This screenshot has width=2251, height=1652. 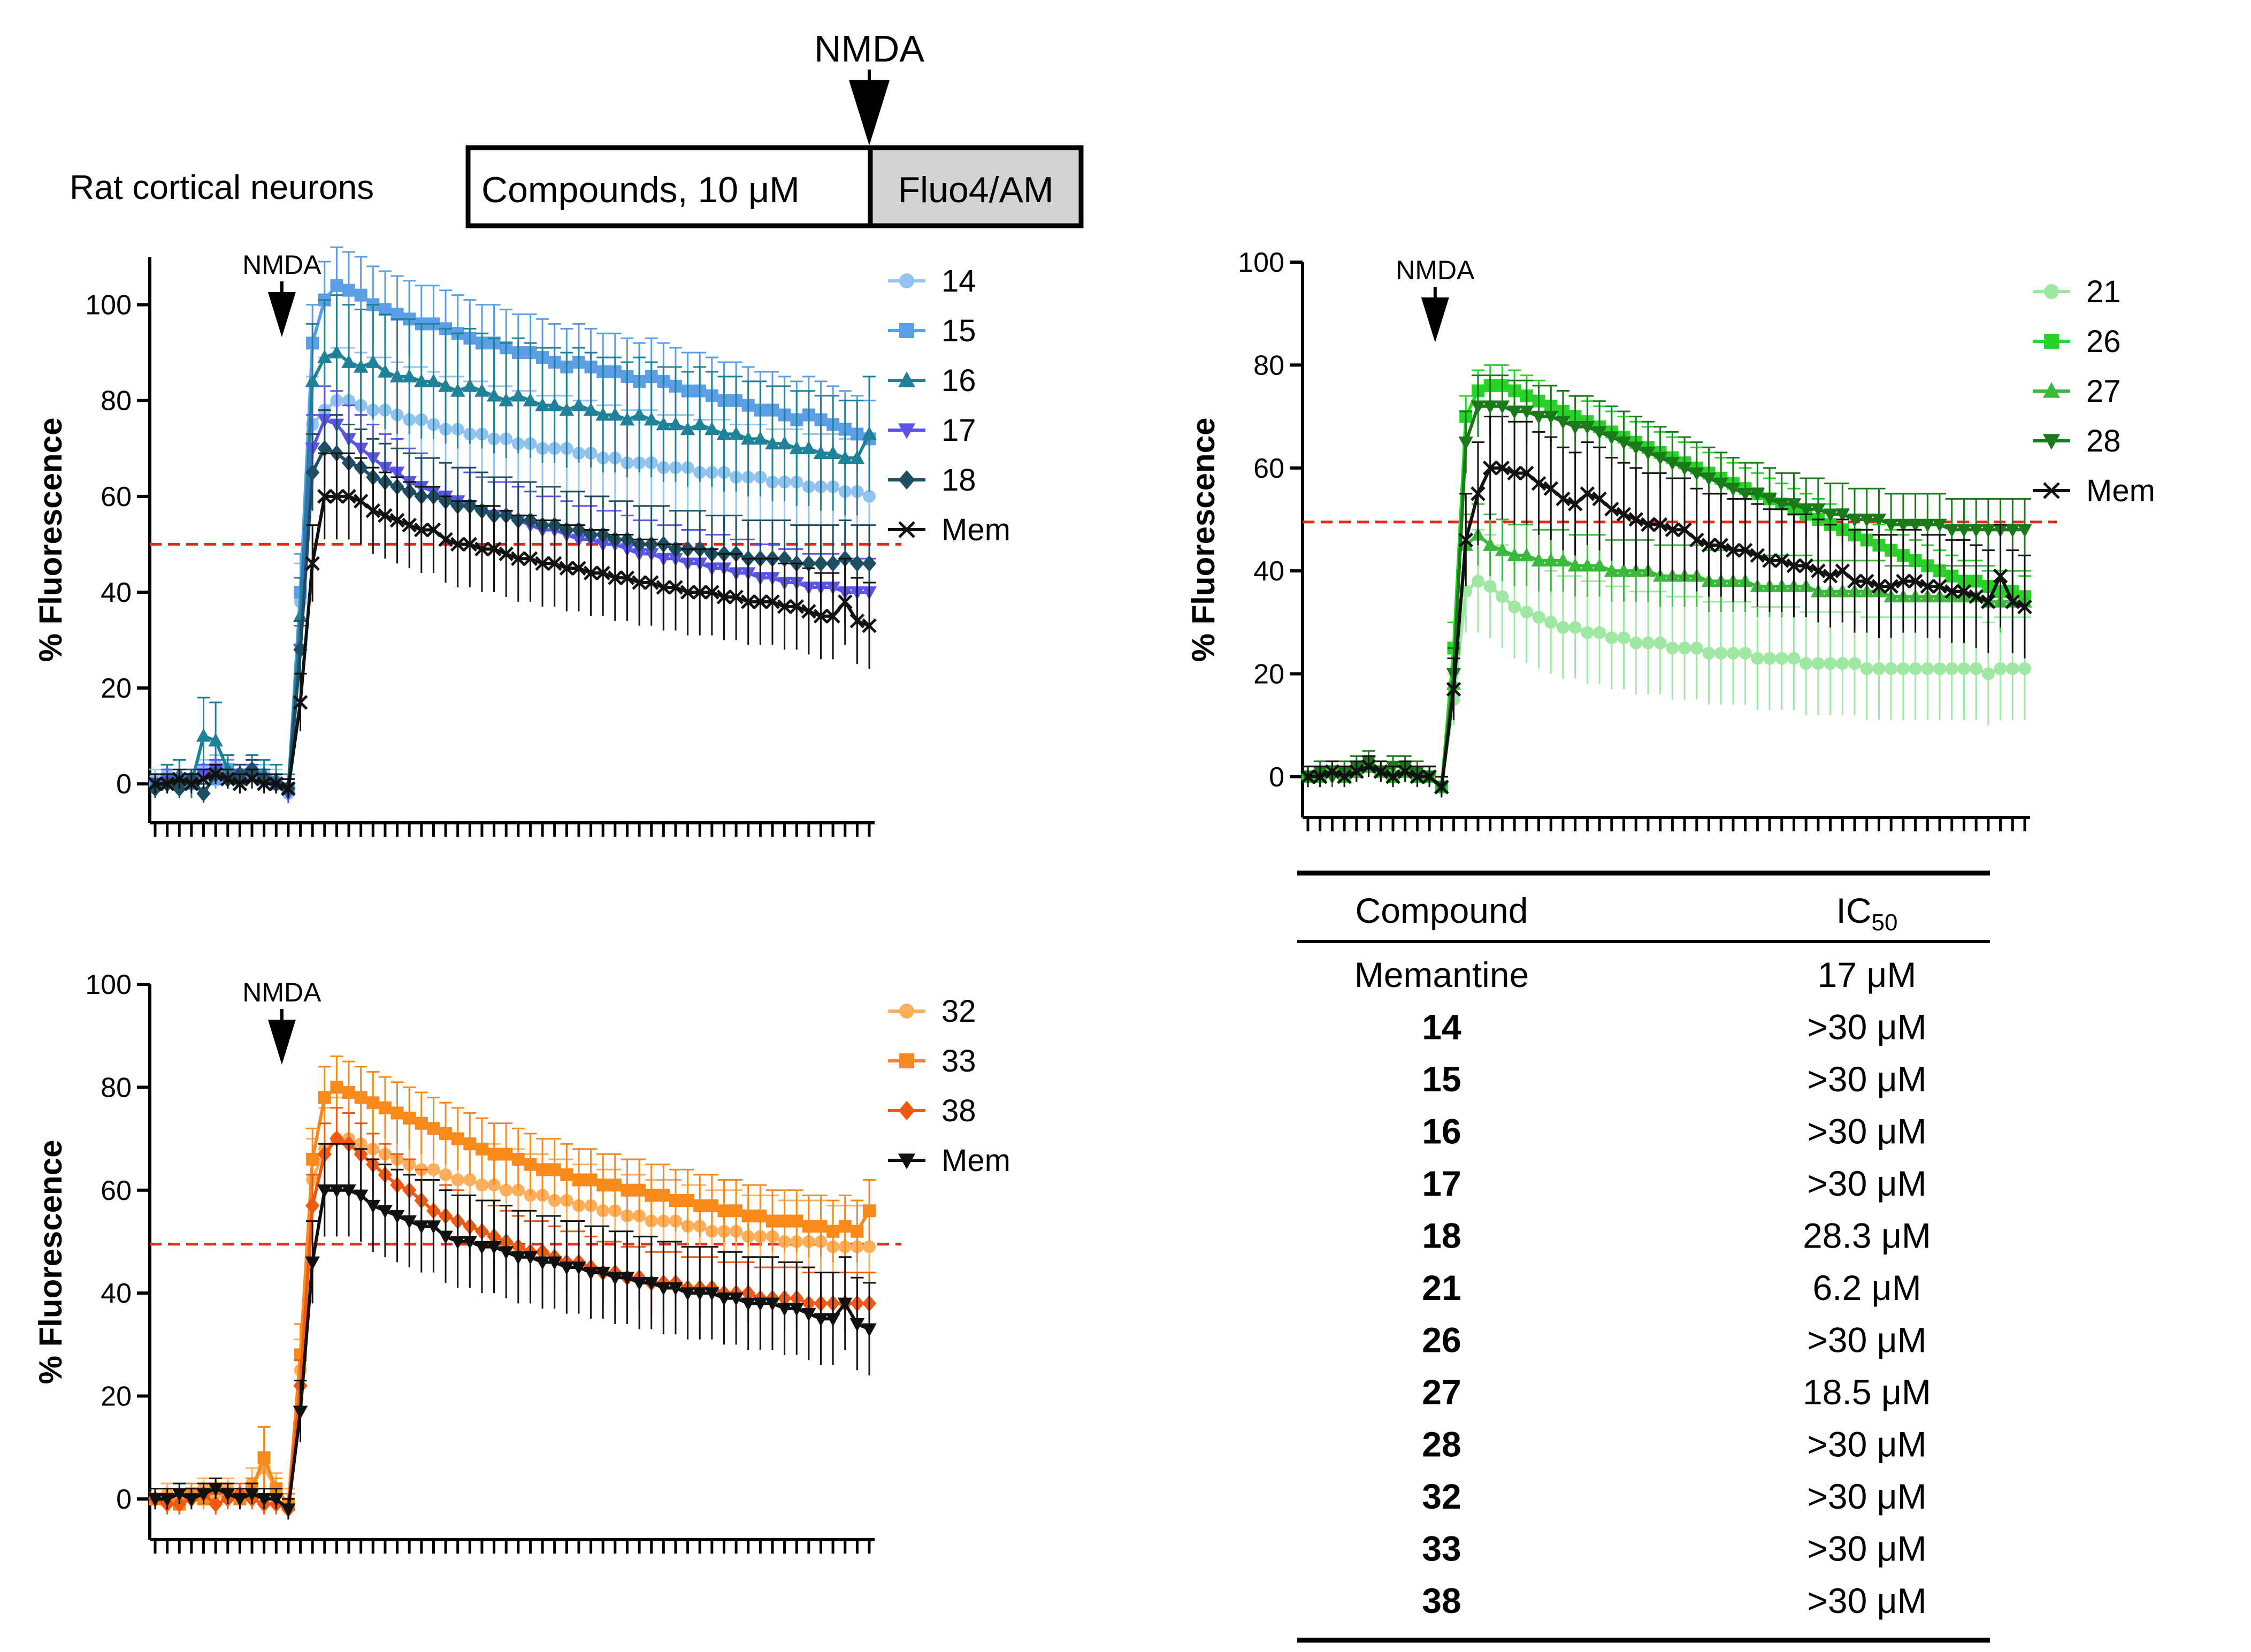 I want to click on y-axis-title: % Fluorescence, so click(x=50, y=1262).